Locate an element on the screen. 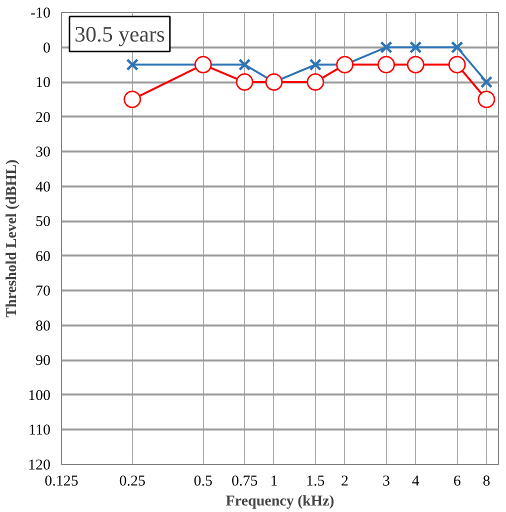  x-tick-label: 0.75 is located at coordinates (244, 482).